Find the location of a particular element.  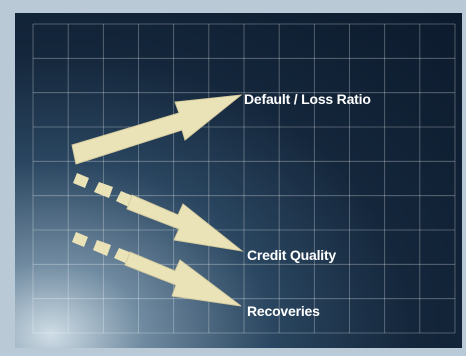

recoveries-arrow is located at coordinates (157, 269).